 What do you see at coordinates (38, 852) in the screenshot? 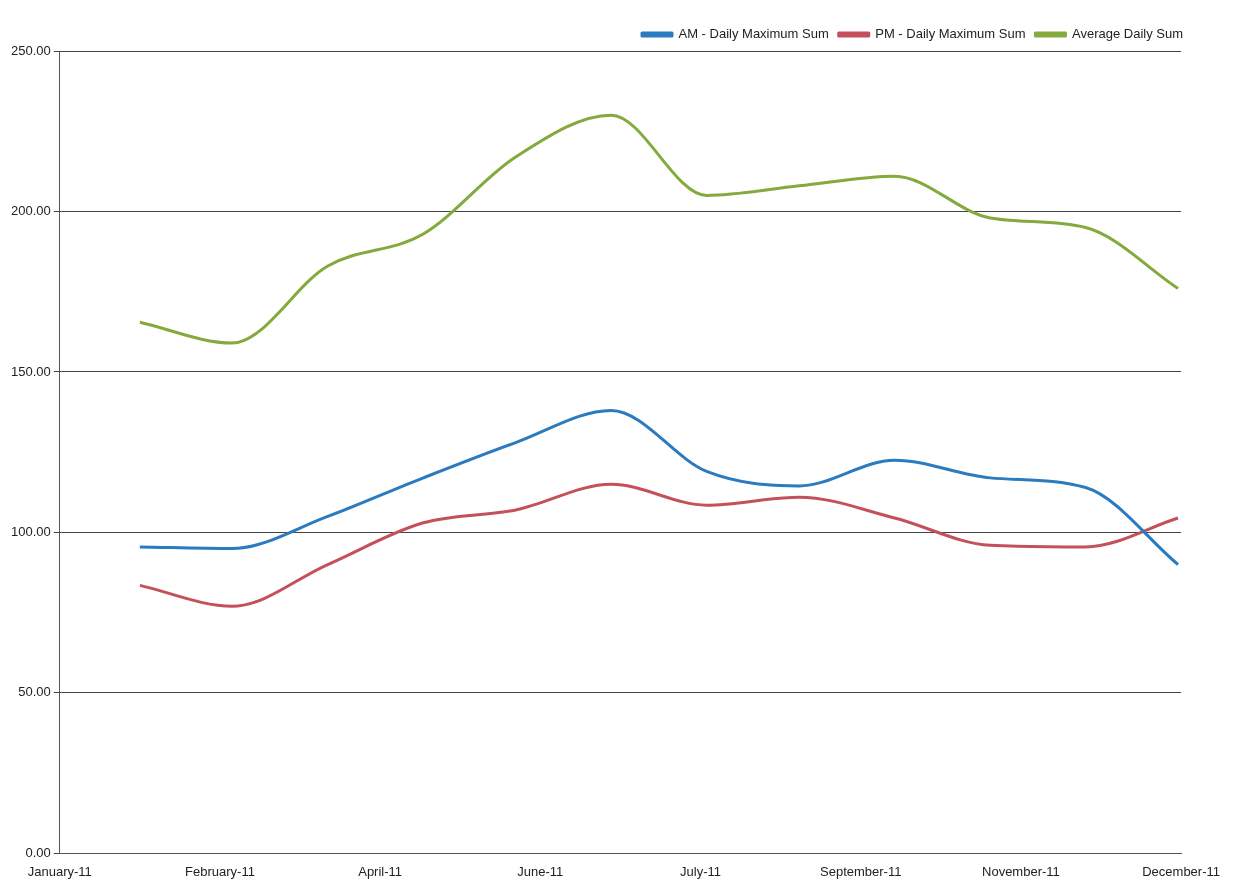
I see `y-tick-label: 0.00` at bounding box center [38, 852].